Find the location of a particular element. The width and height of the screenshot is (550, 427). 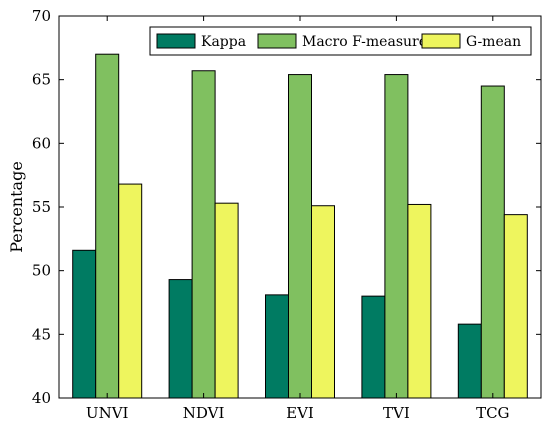

legend-box is located at coordinates (340, 41).